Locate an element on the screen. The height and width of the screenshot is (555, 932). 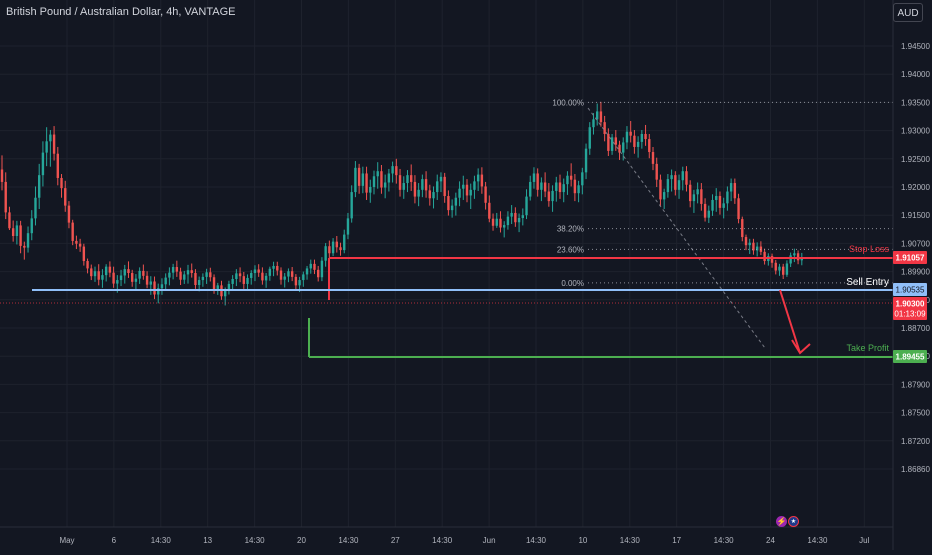
fibonacci-retracement: 100.00% 38.20% 23.60% 0.00% is located at coordinates (722, 193).